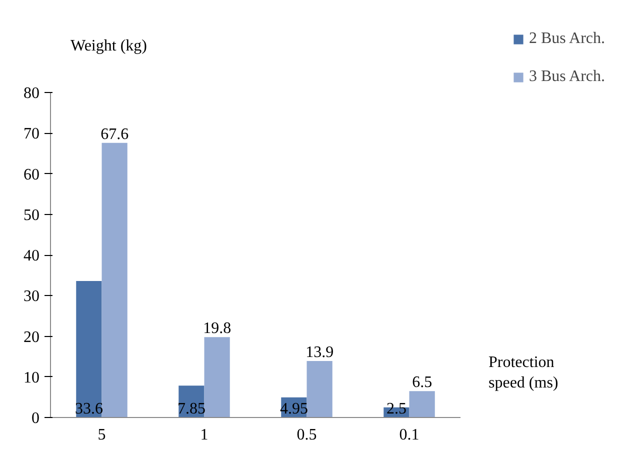 The height and width of the screenshot is (461, 643). What do you see at coordinates (409, 435) in the screenshot?
I see `x-tick-label: 0.1` at bounding box center [409, 435].